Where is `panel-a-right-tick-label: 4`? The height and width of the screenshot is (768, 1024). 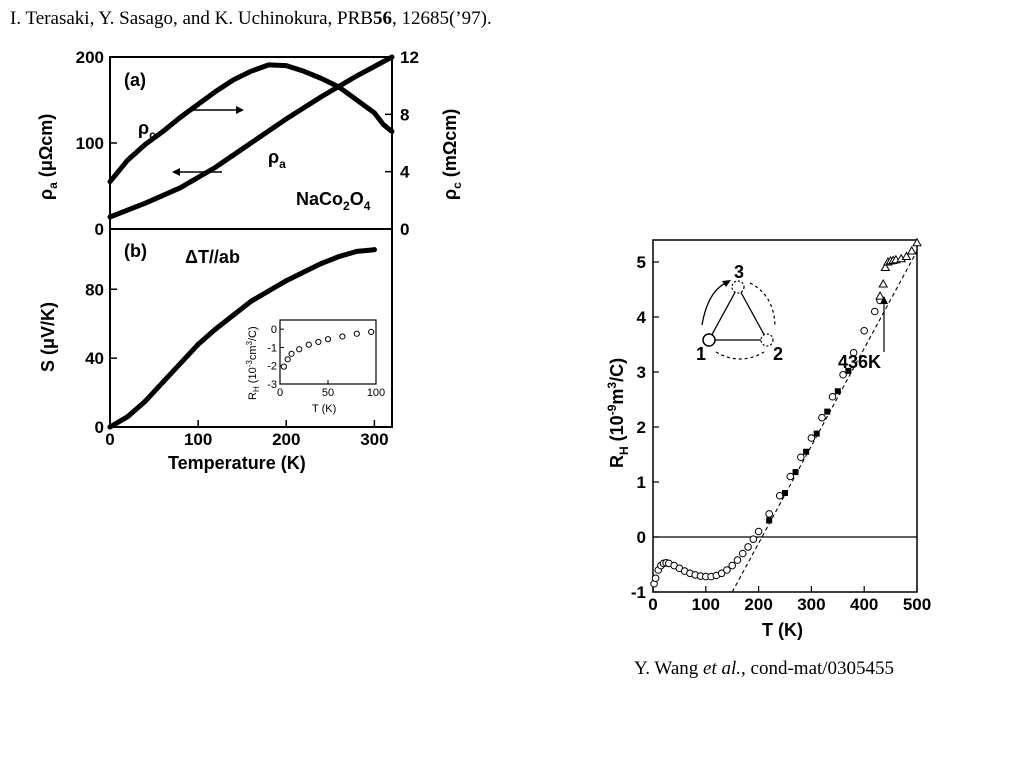 panel-a-right-tick-label: 4 is located at coordinates (405, 172).